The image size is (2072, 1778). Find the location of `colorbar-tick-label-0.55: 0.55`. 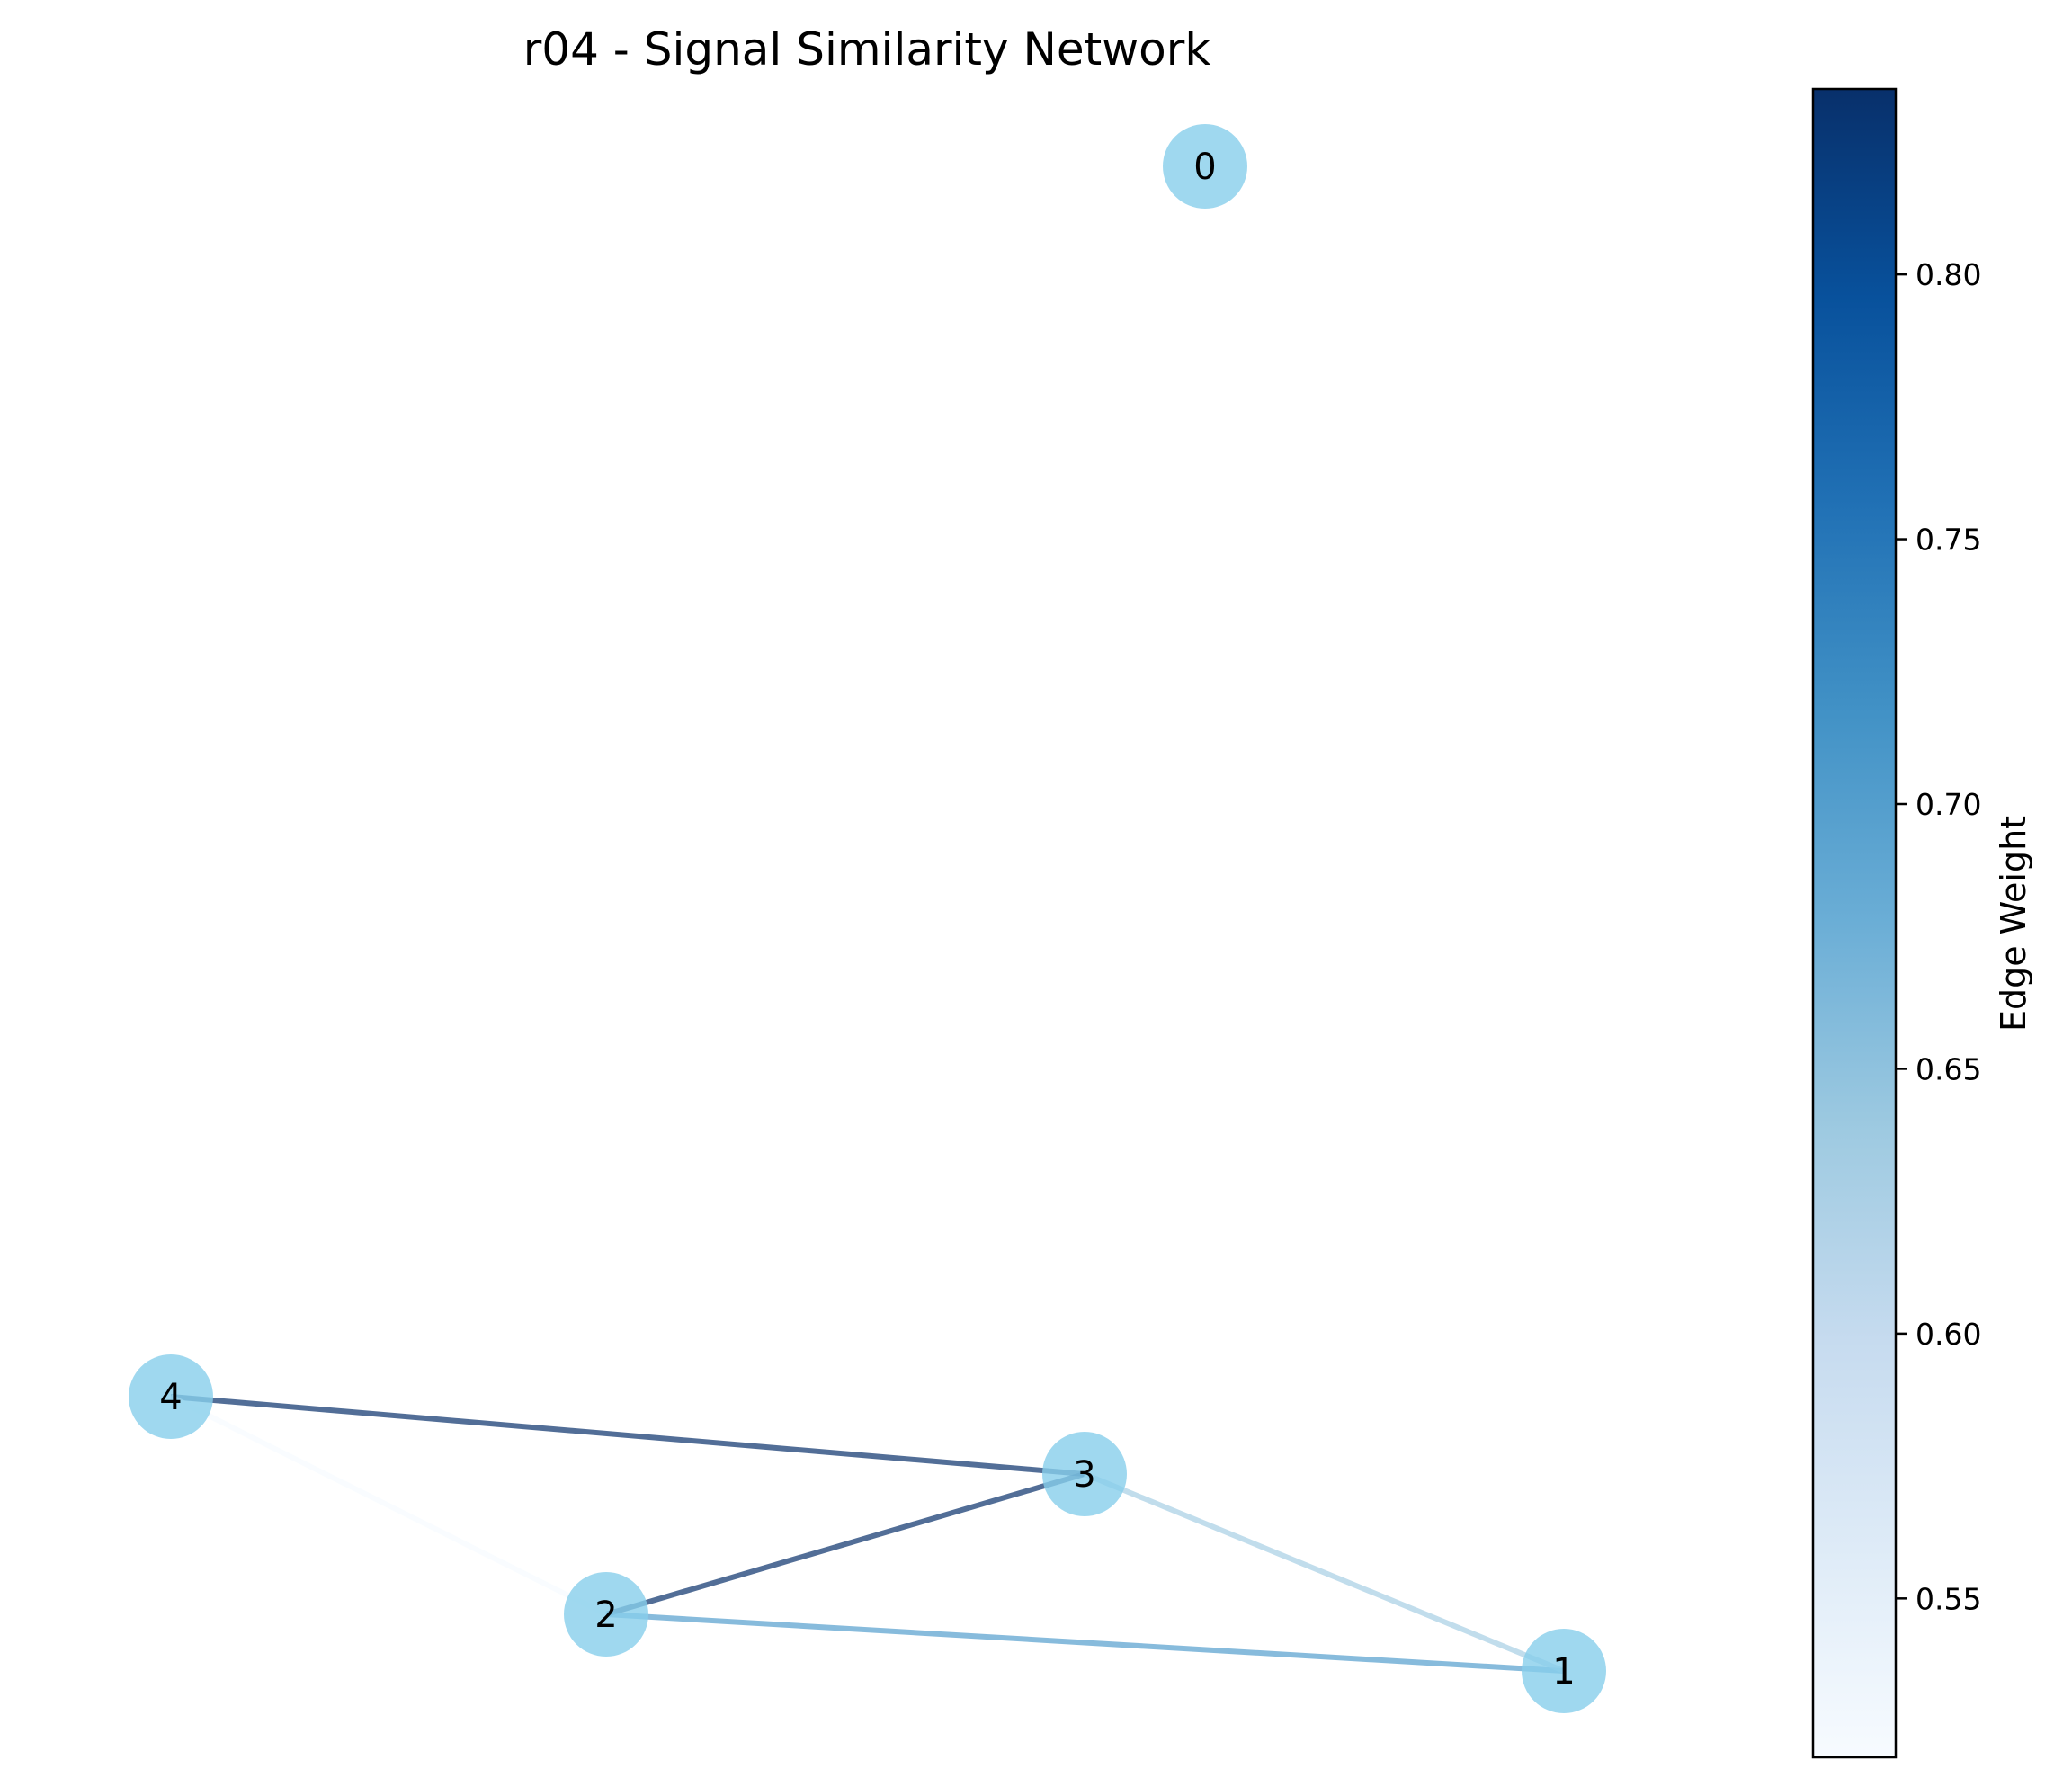

colorbar-tick-label-0.55: 0.55 is located at coordinates (1948, 1598).